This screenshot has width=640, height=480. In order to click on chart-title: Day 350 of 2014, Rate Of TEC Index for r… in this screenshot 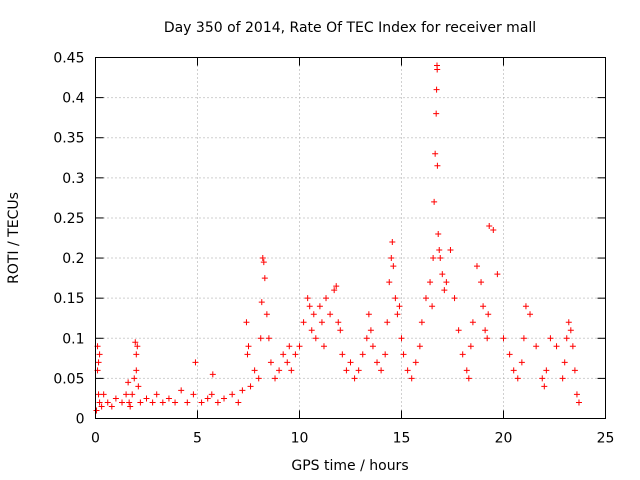, I will do `click(350, 28)`.